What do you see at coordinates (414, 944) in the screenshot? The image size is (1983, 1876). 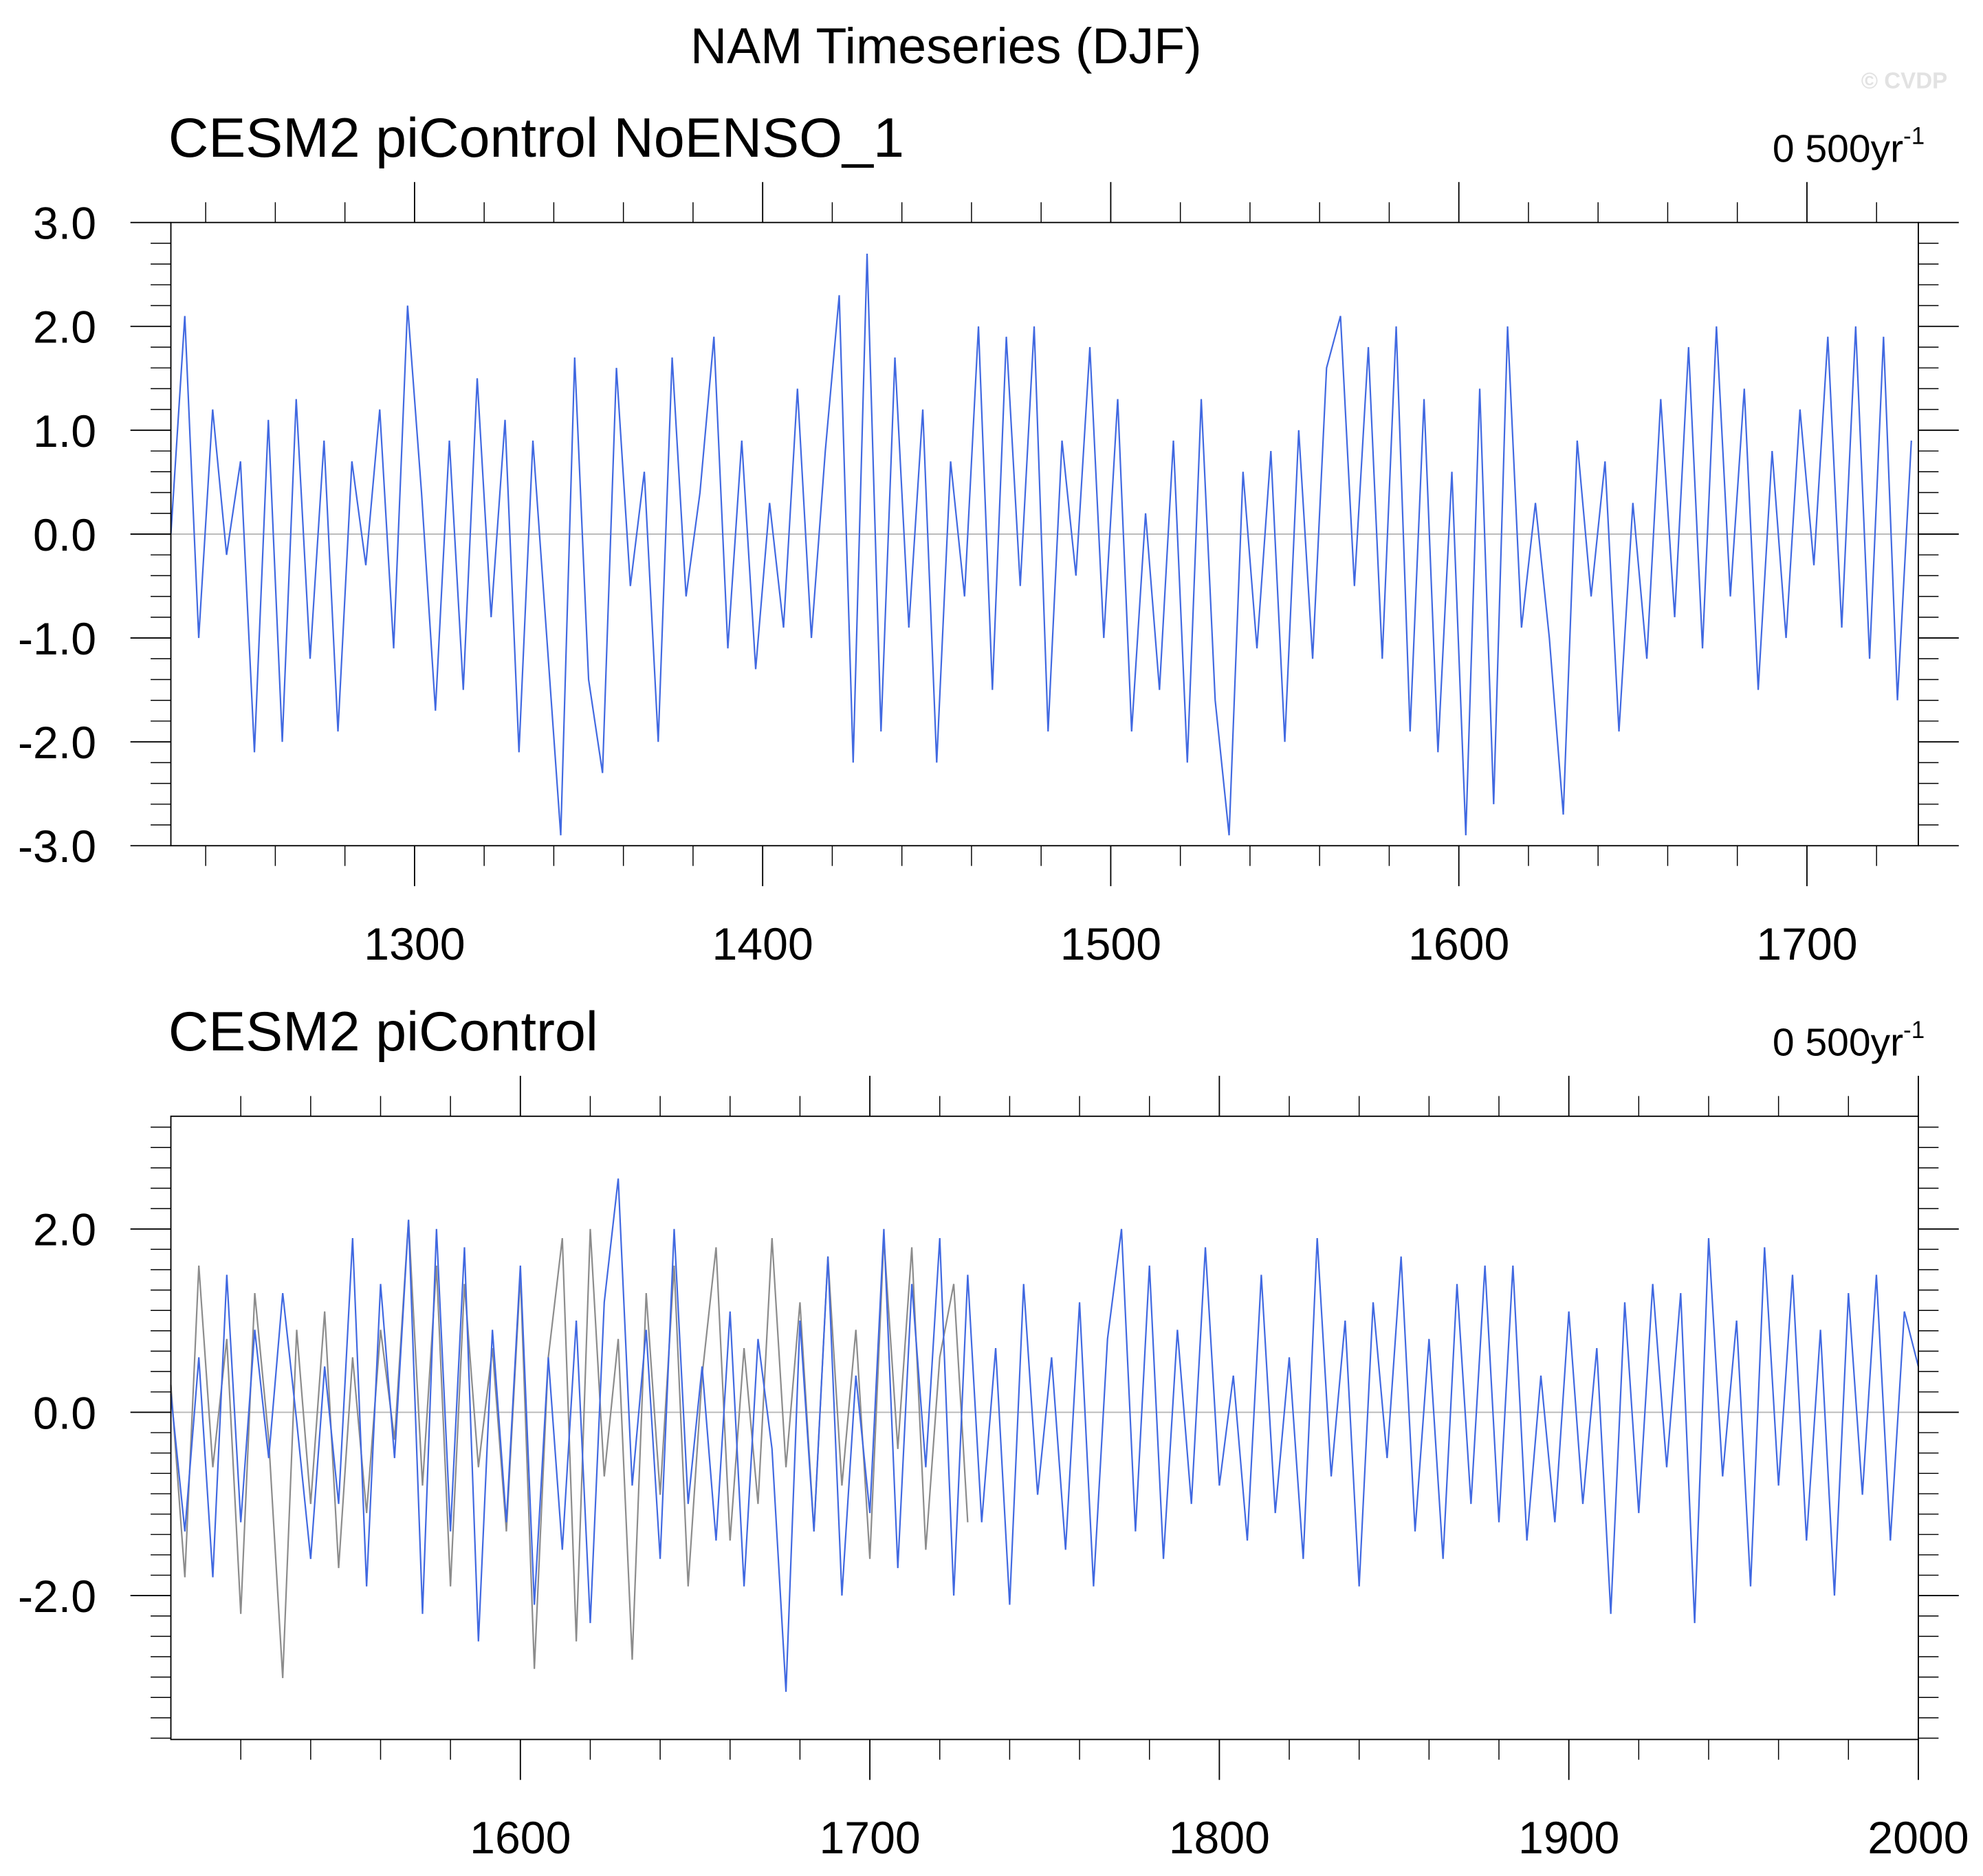 I see `x-tick-label: 1300` at bounding box center [414, 944].